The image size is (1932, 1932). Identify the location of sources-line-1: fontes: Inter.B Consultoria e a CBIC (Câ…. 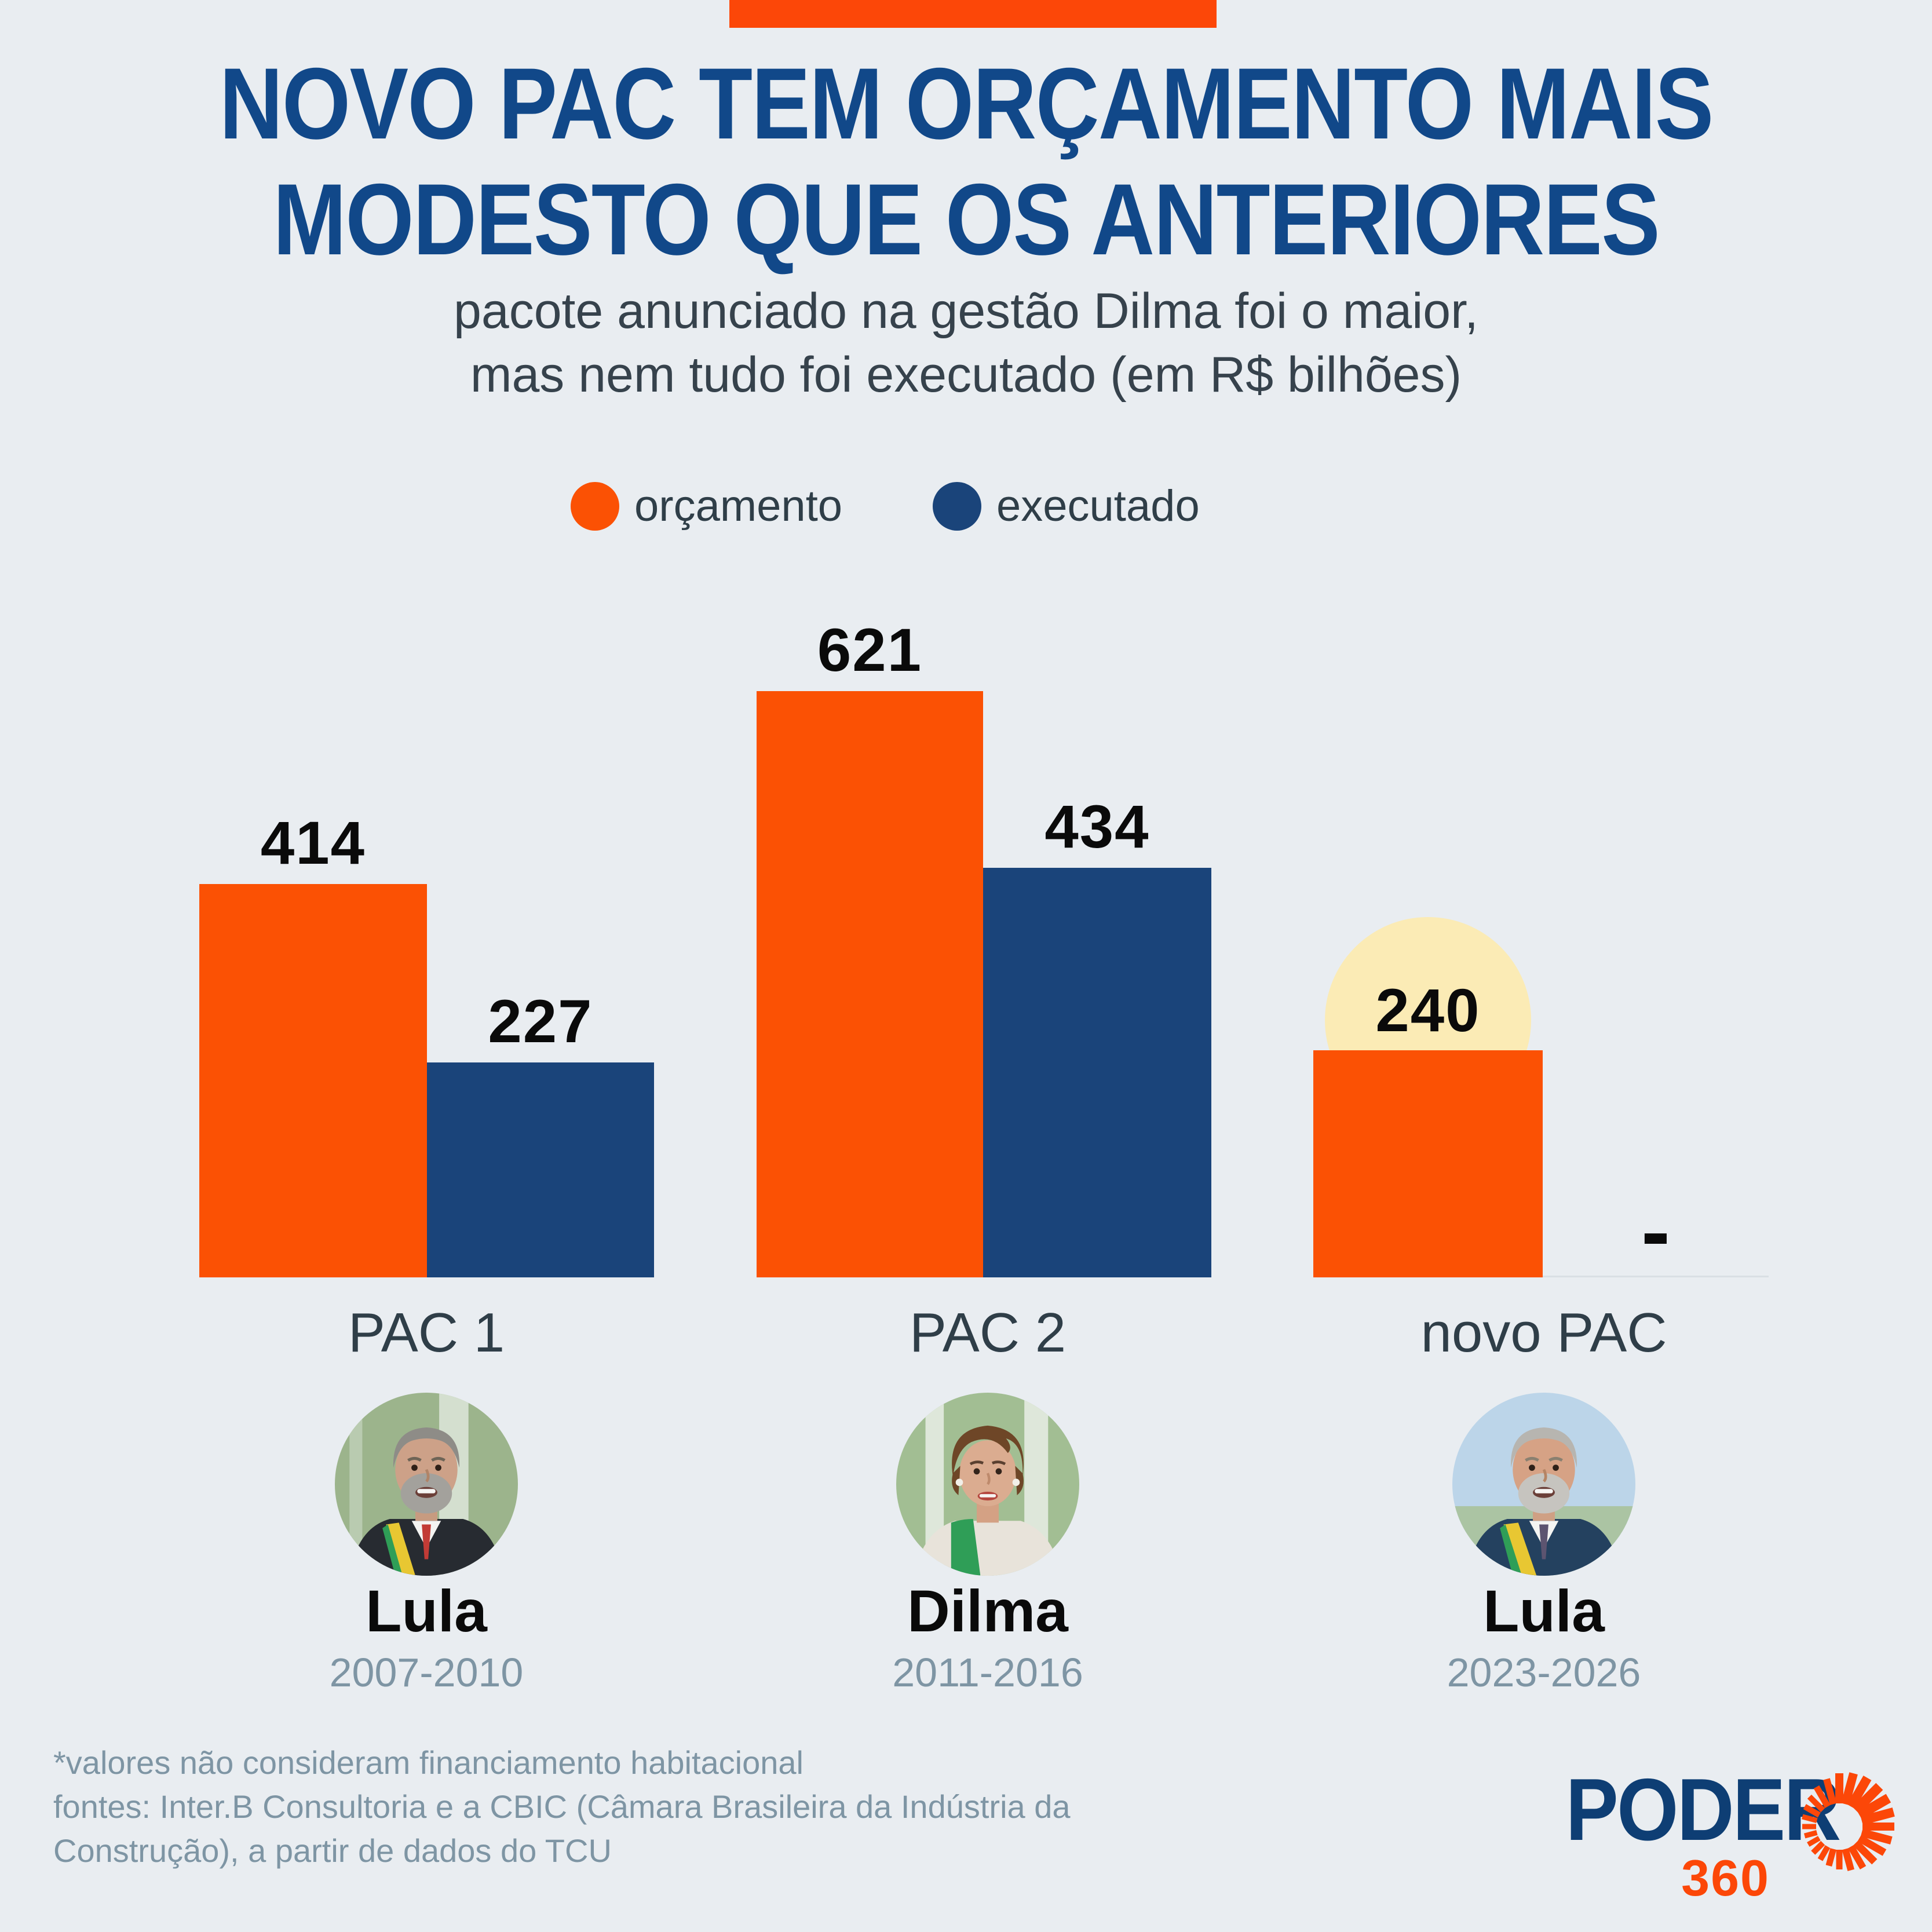
(562, 1807).